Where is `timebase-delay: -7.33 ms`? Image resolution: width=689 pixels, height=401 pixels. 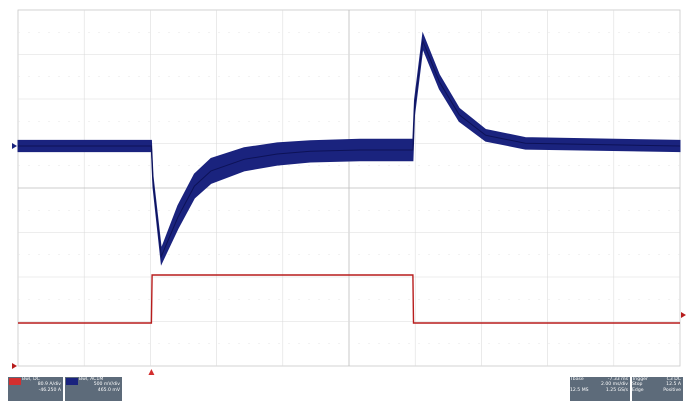
timebase-delay: -7.33 ms is located at coordinates (617, 379).